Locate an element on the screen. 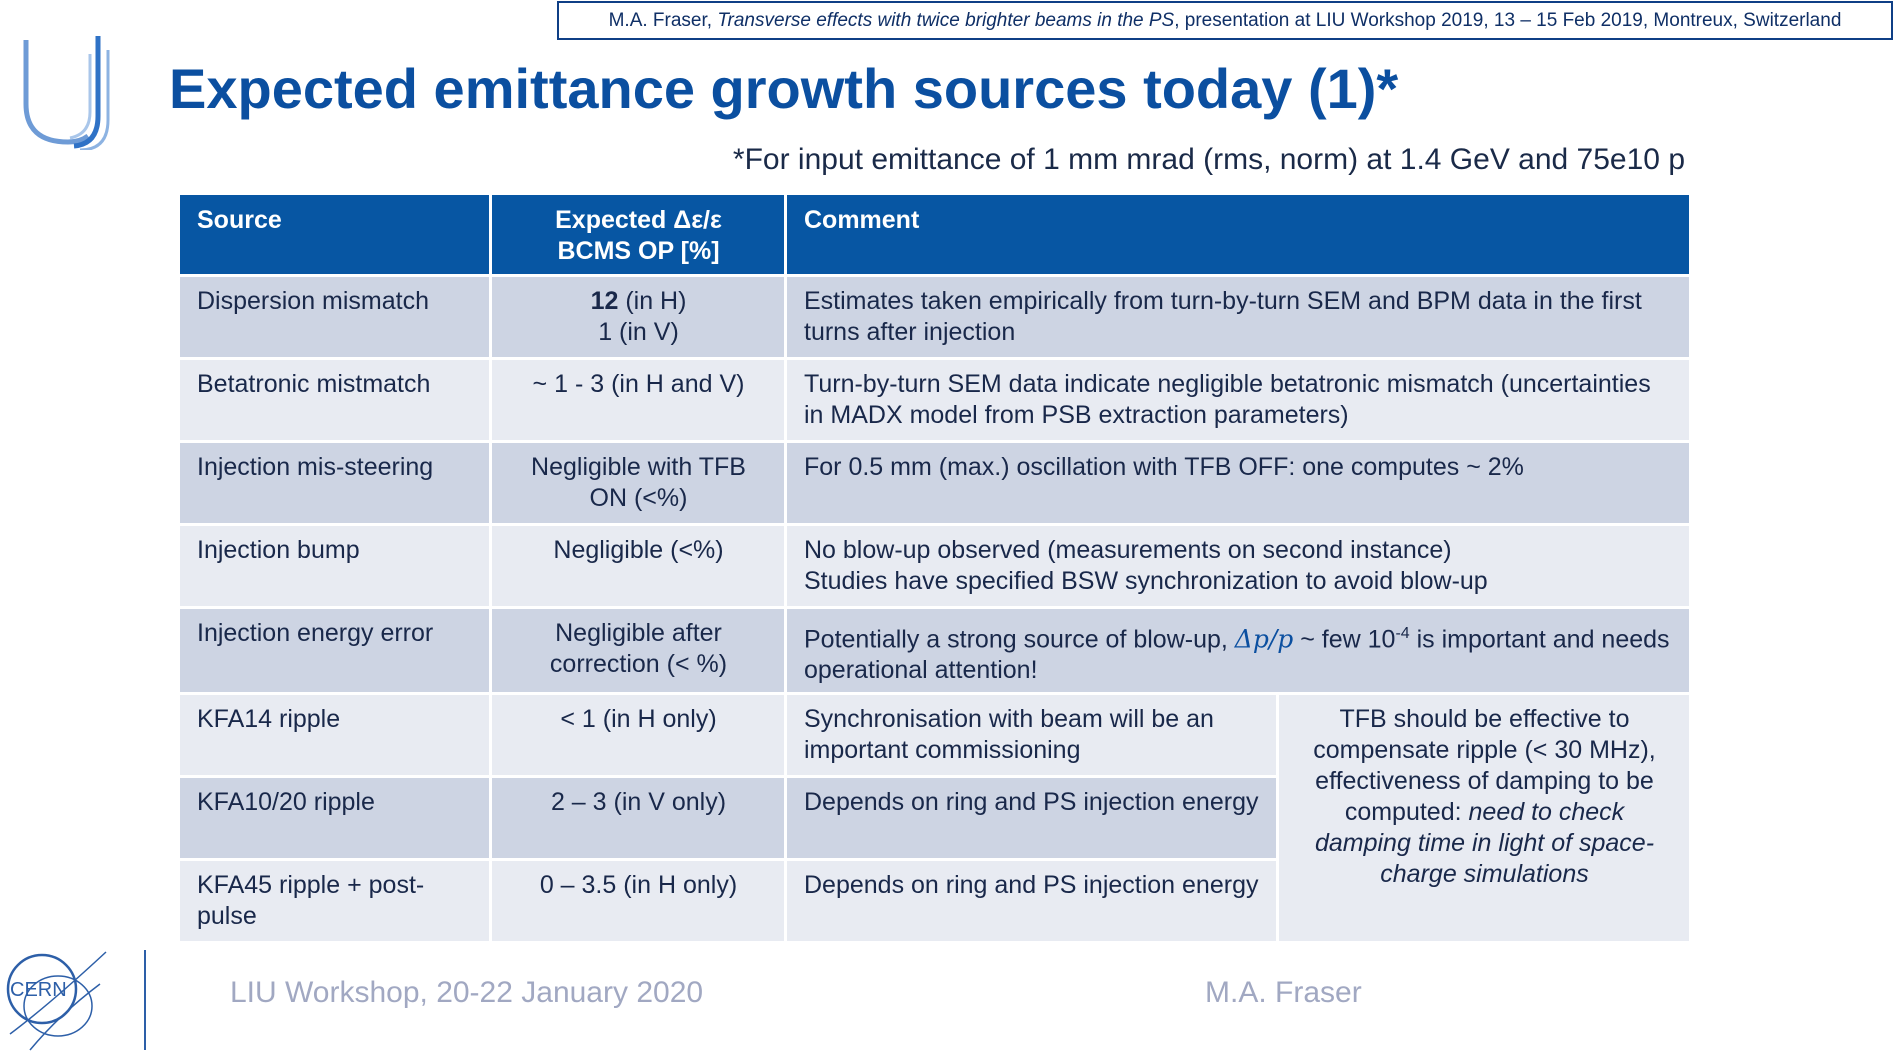  header-expected-line1: Expected Δε/ε is located at coordinates (638, 220).